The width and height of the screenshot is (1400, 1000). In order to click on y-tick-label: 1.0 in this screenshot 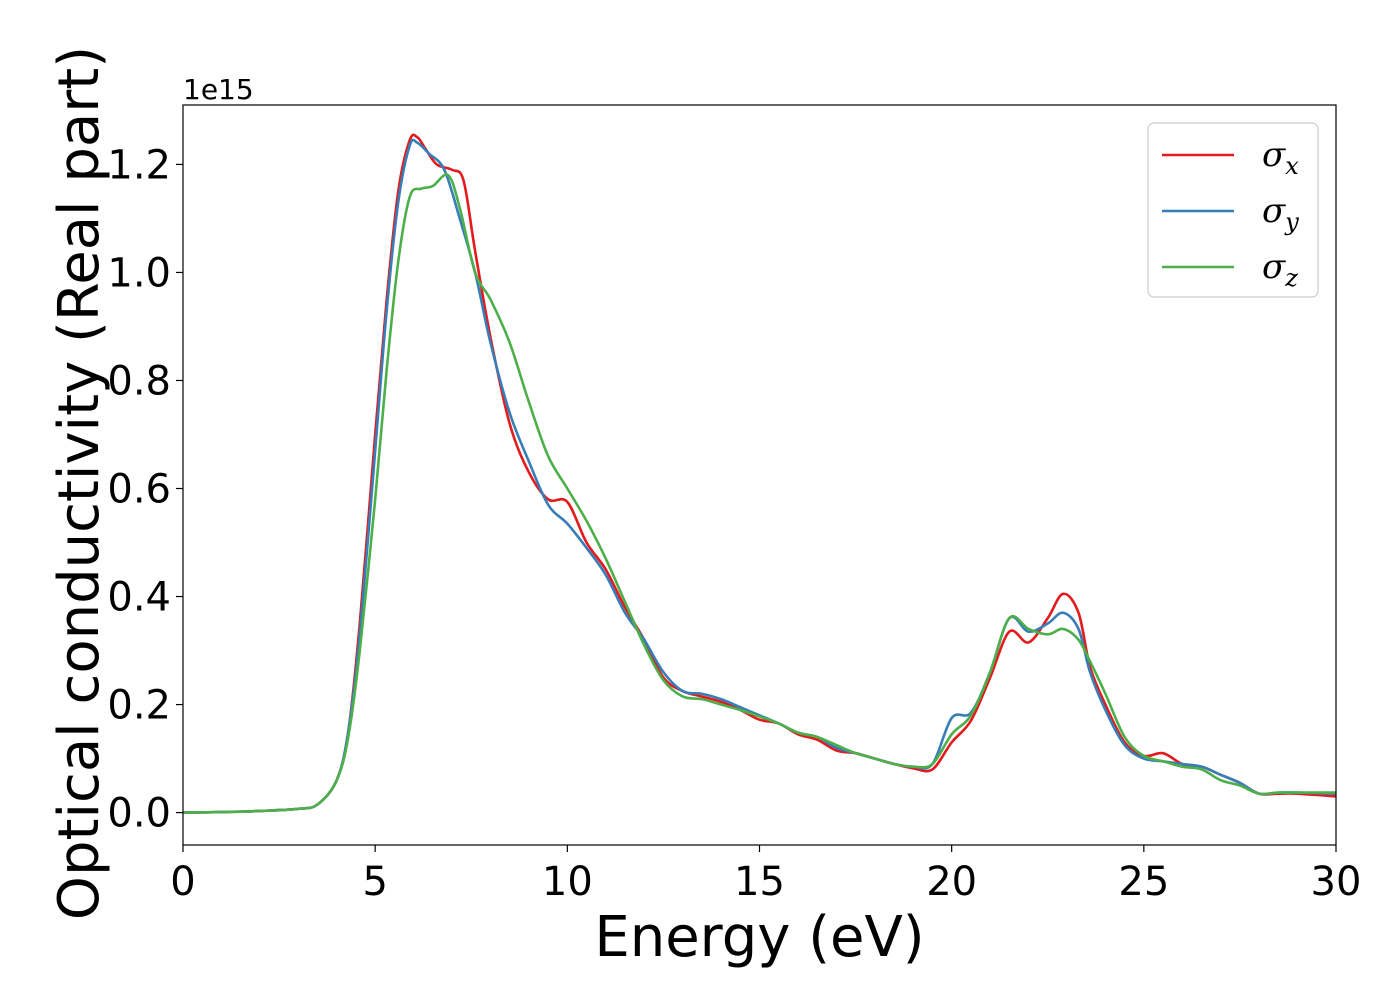, I will do `click(139, 273)`.